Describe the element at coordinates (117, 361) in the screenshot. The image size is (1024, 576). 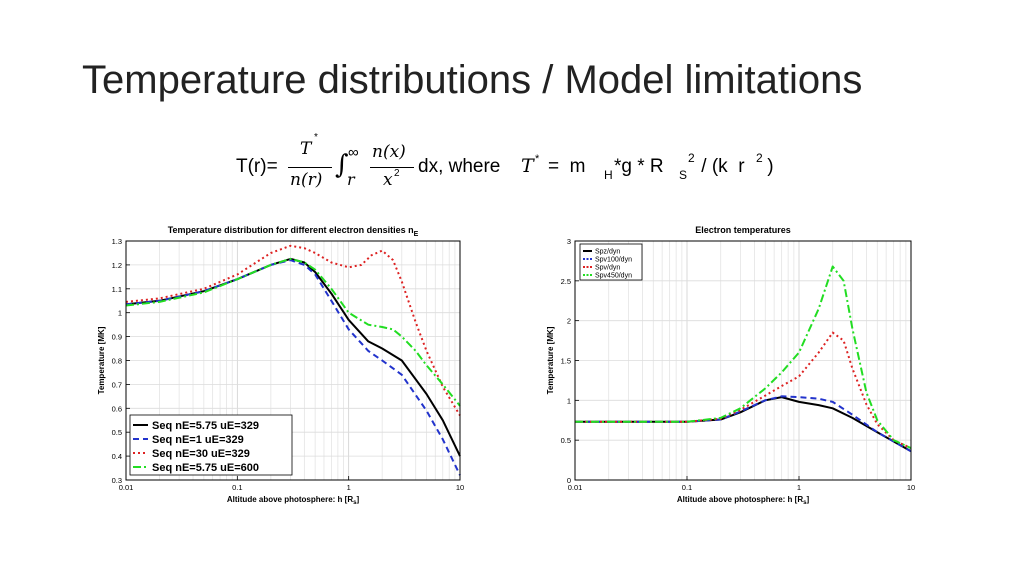
I see `y-tick-label: 0.8` at that location.